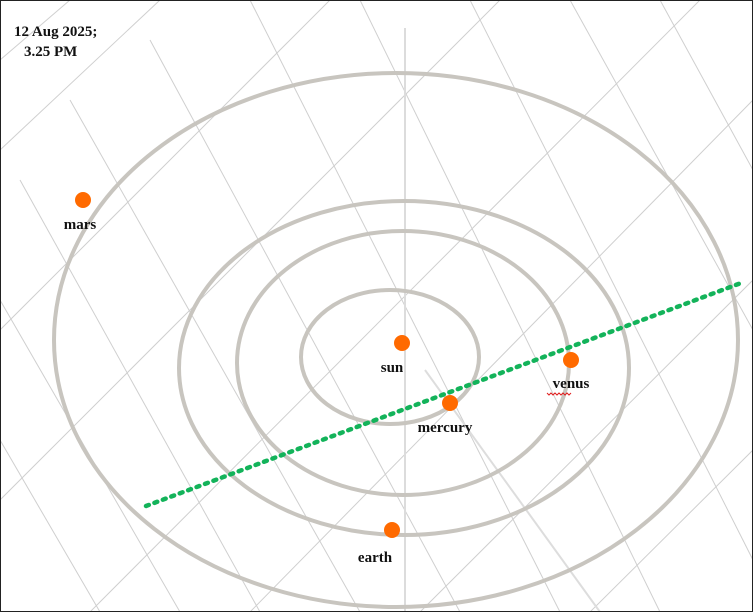 The width and height of the screenshot is (753, 612). Describe the element at coordinates (402, 343) in the screenshot. I see `sun-marker` at that location.